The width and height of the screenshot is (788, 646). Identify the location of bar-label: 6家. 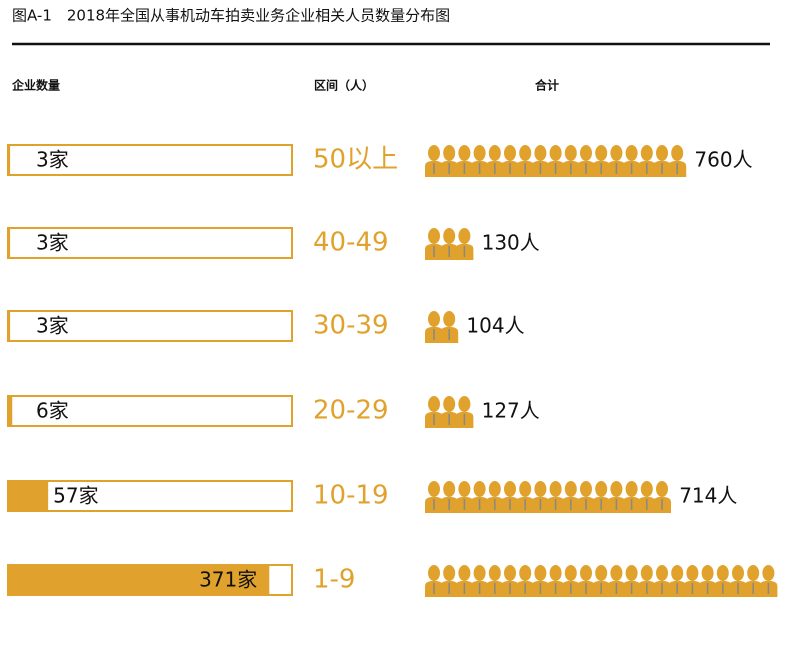
(52, 411).